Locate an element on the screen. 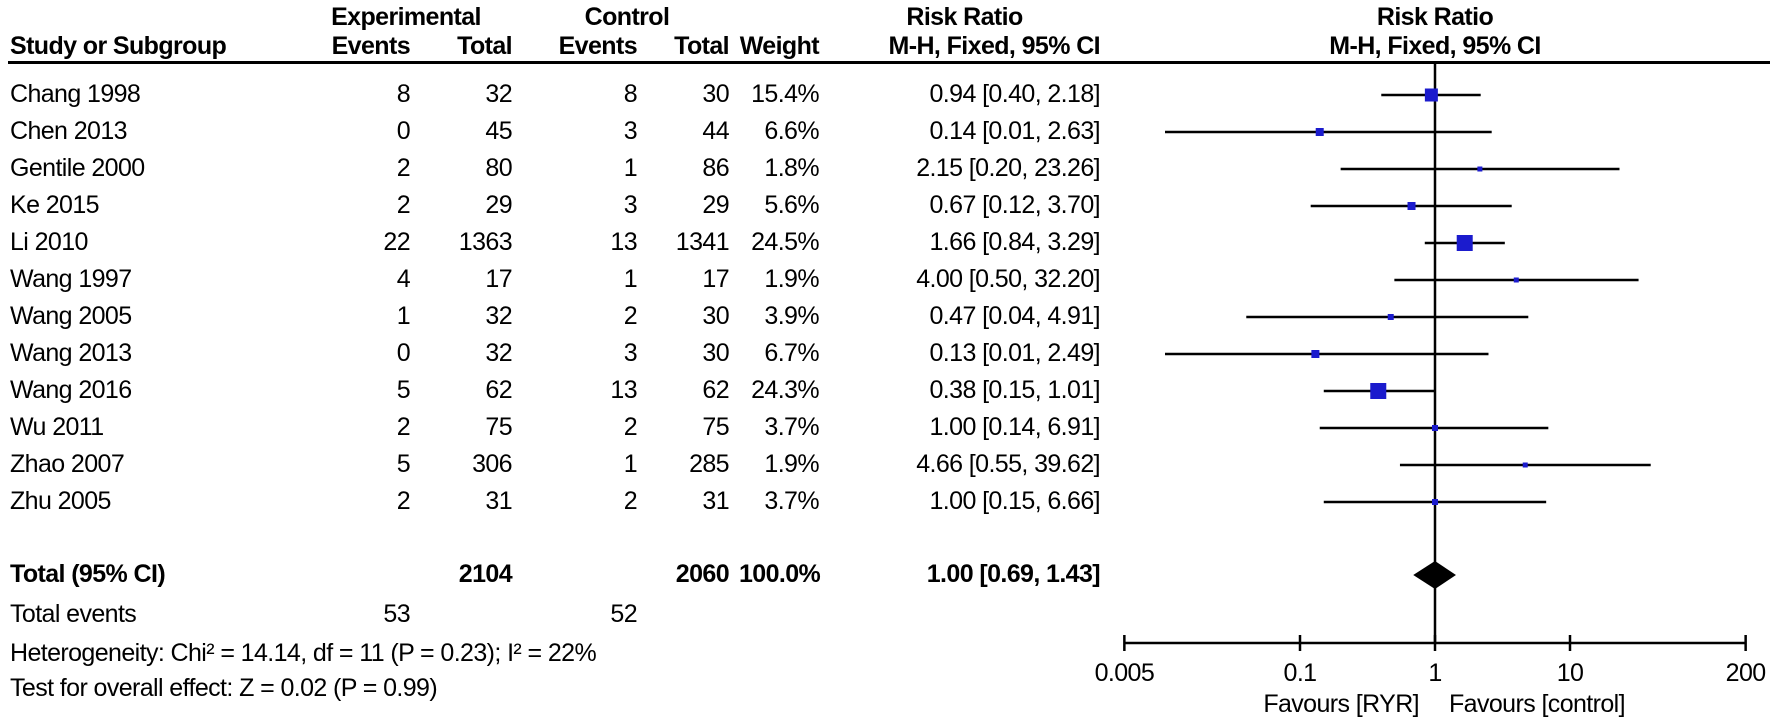 This screenshot has width=1772, height=725. exp-total-value: 62 is located at coordinates (498, 390).